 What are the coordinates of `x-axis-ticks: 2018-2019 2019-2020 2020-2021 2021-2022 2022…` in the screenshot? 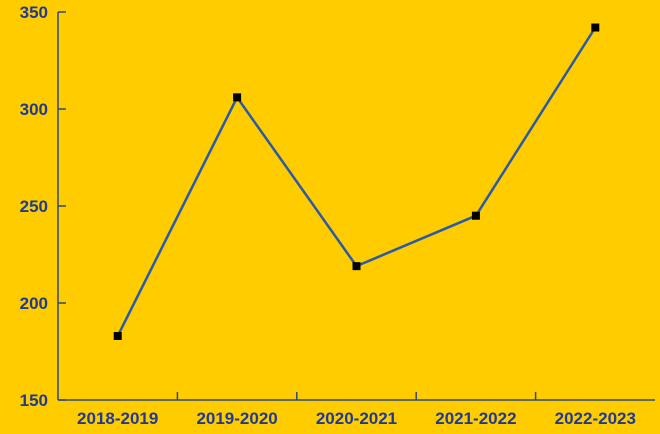 It's located at (356, 410).